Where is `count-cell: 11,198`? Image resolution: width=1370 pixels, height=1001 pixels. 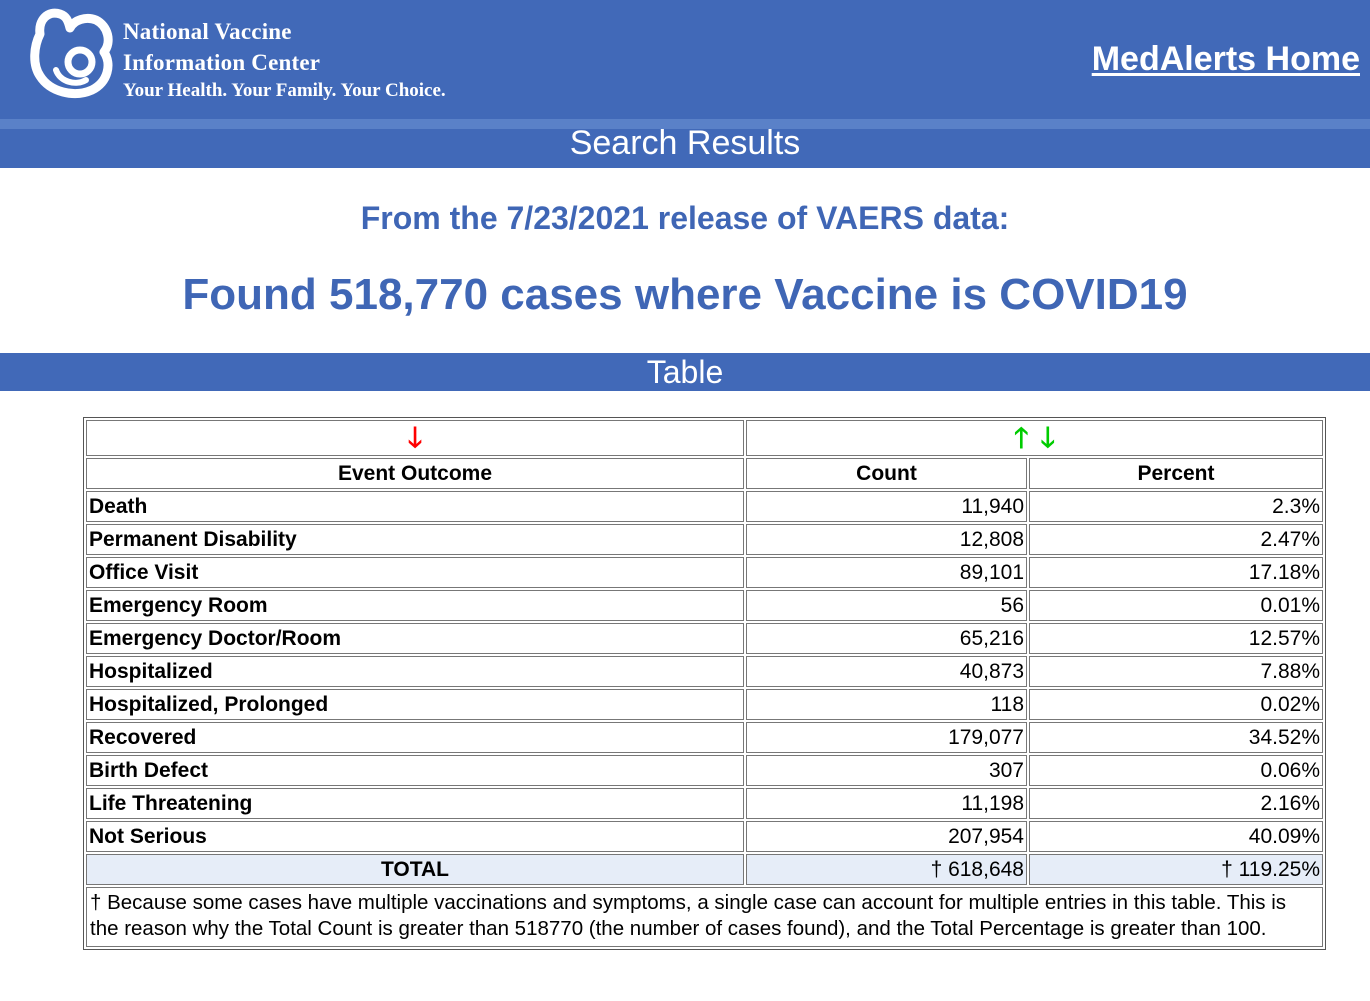 count-cell: 11,198 is located at coordinates (886, 803).